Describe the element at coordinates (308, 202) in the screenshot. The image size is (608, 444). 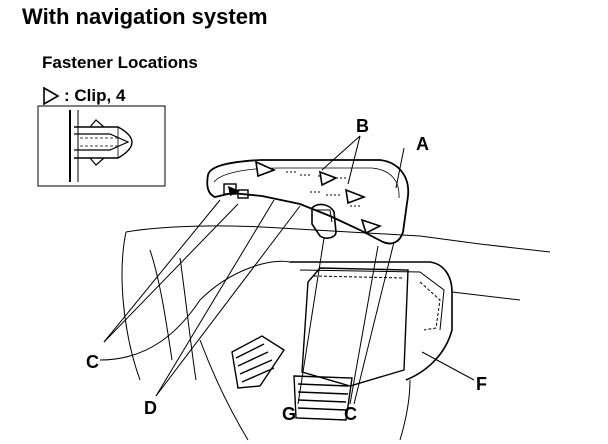
I see `top-cover-panel` at that location.